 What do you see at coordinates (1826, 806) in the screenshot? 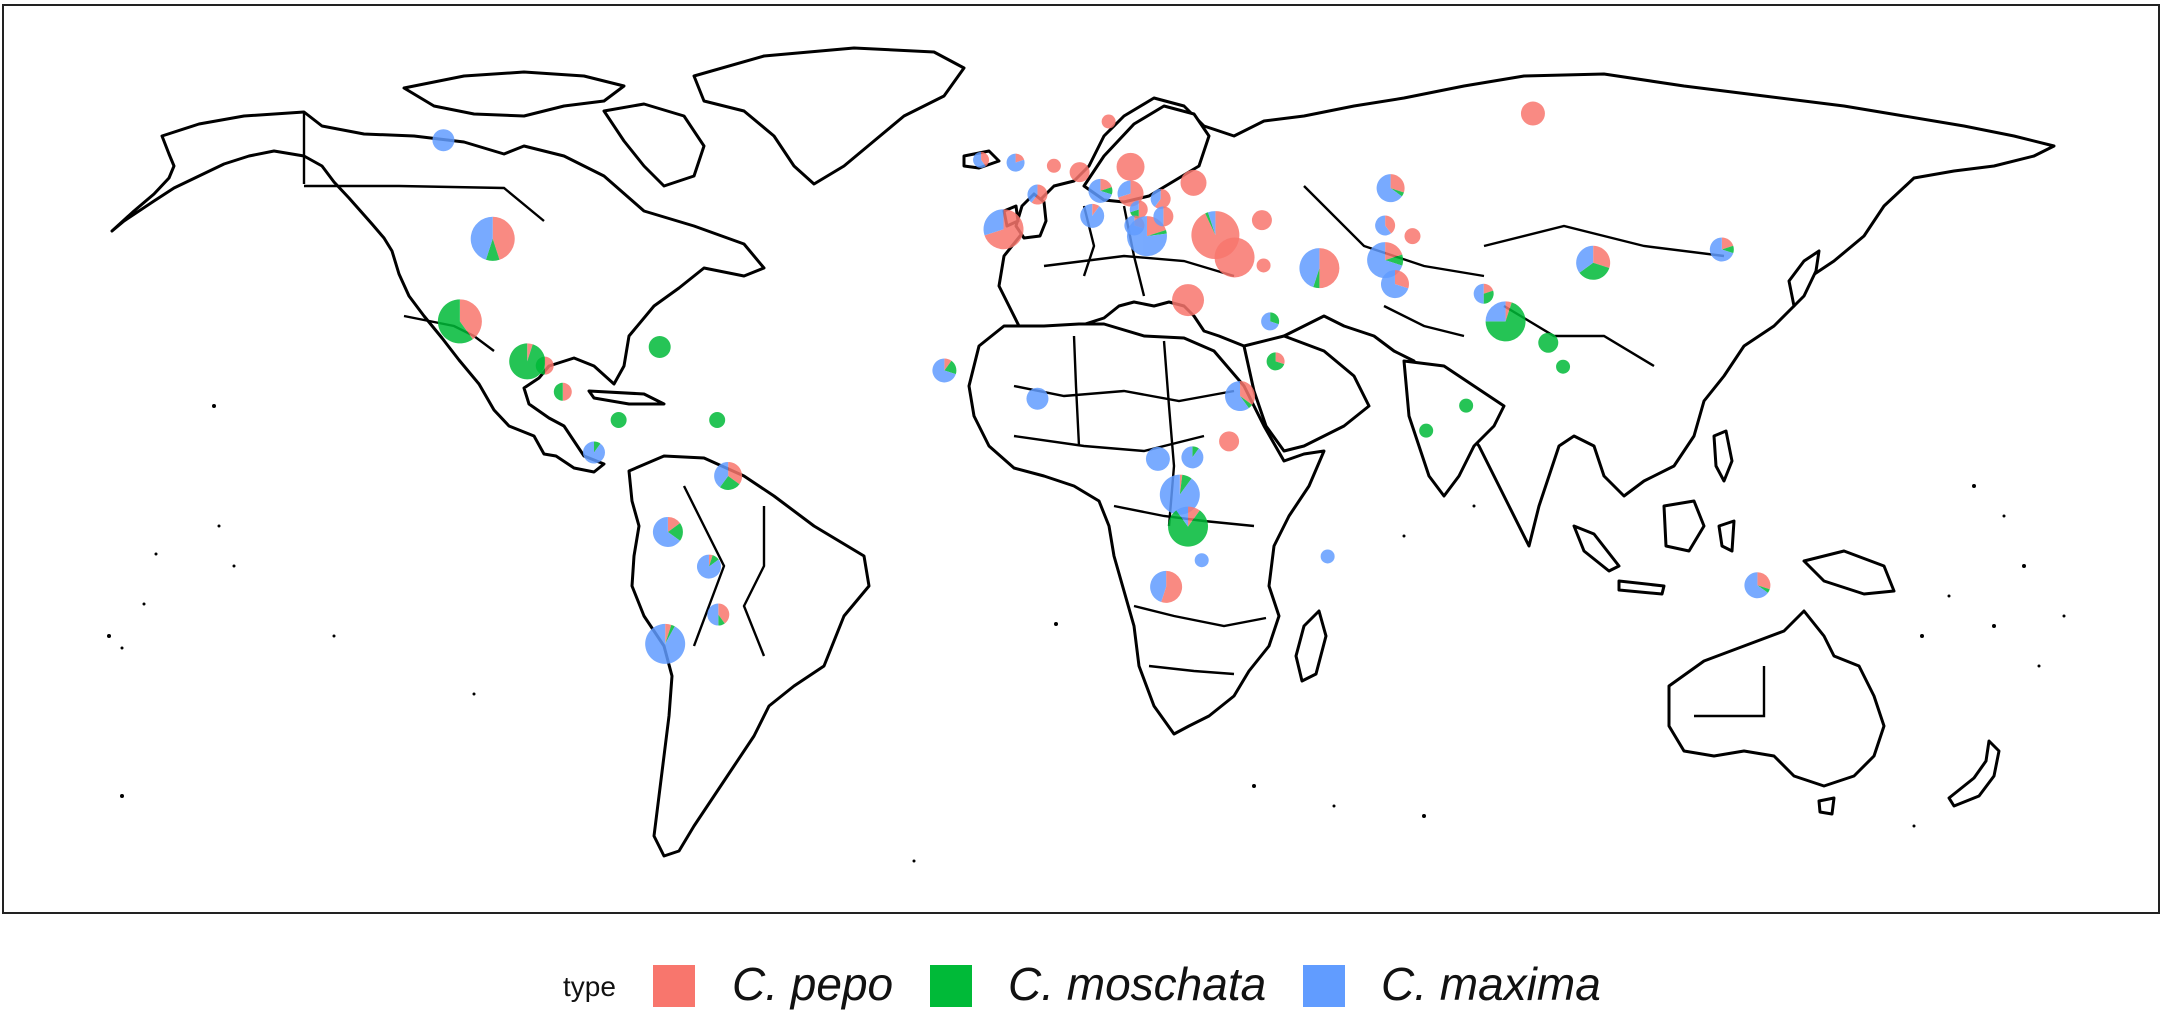
I see `tasmania` at bounding box center [1826, 806].